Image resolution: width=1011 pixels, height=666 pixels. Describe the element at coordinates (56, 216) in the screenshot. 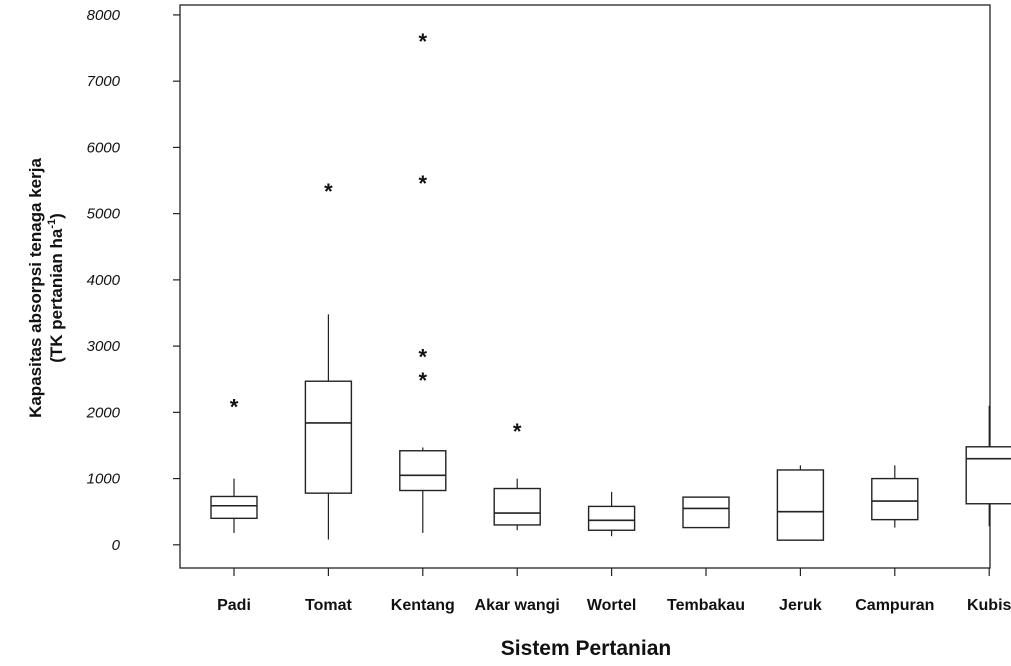

I see `y-axis-unit-close: )` at that location.